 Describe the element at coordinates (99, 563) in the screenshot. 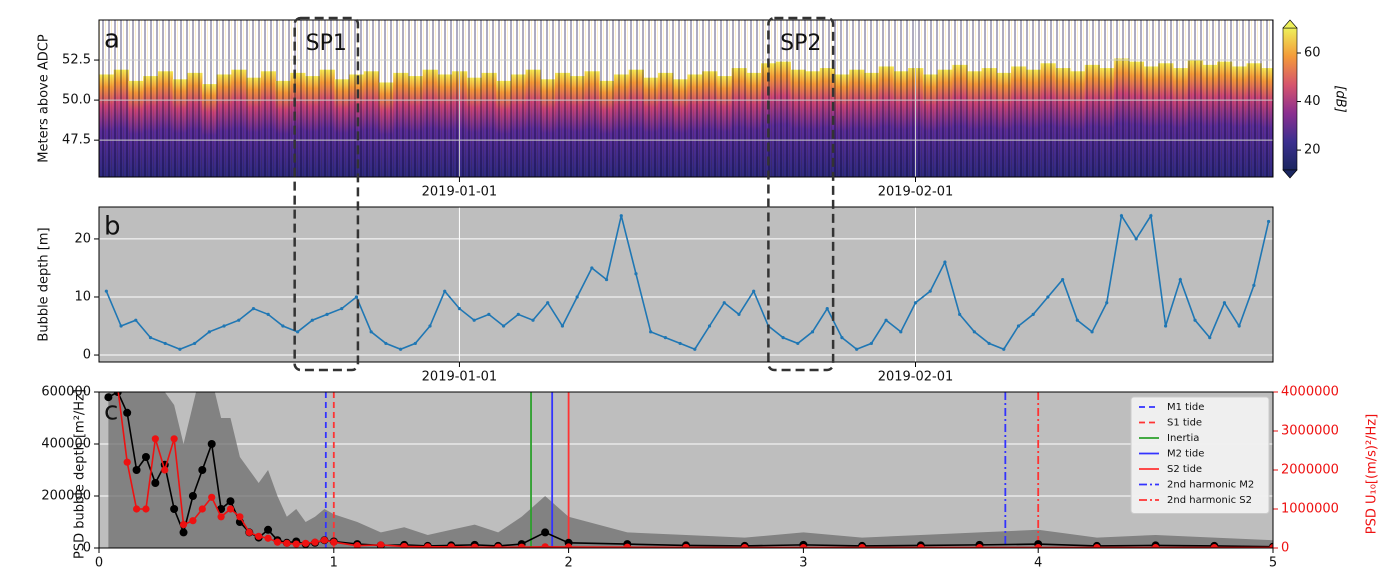

I see `x-tick-label: 0` at that location.